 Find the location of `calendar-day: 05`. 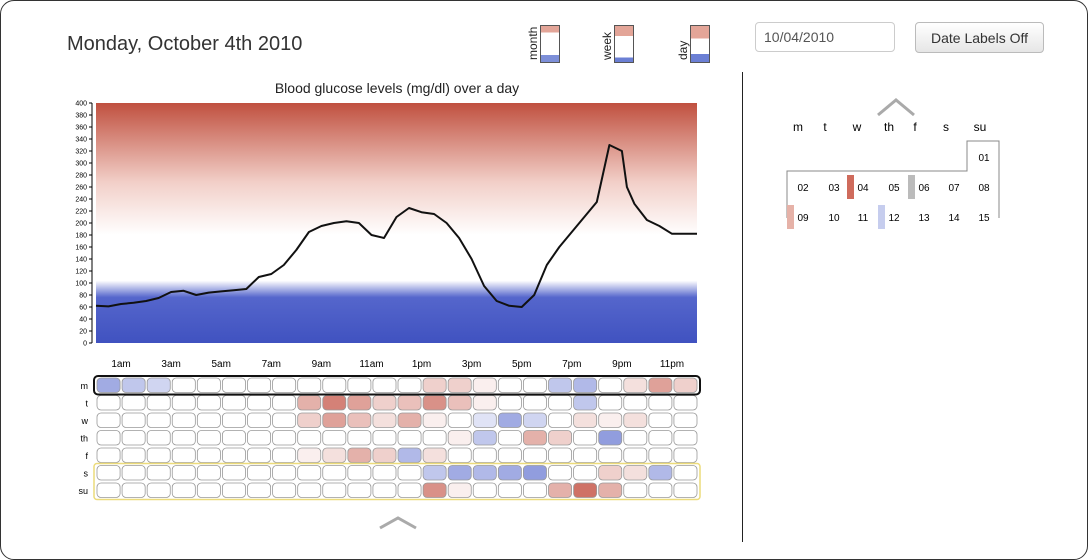

calendar-day: 05 is located at coordinates (894, 188).